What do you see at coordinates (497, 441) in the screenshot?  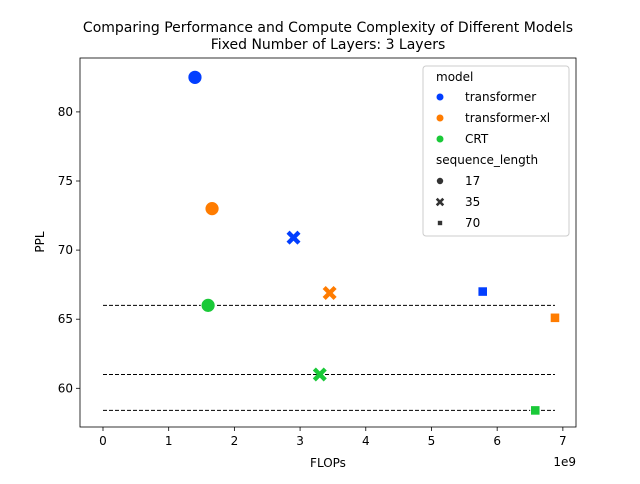 I see `x-tick-label-6: 6` at bounding box center [497, 441].